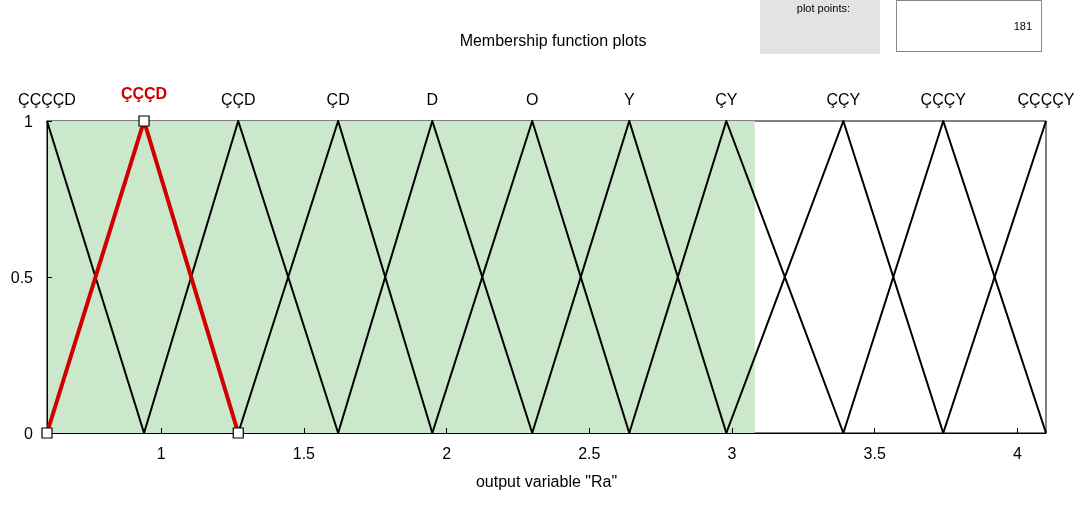 Image resolution: width=1092 pixels, height=513 pixels. What do you see at coordinates (943, 99) in the screenshot?
I see `series-label: ÇÇÇY` at bounding box center [943, 99].